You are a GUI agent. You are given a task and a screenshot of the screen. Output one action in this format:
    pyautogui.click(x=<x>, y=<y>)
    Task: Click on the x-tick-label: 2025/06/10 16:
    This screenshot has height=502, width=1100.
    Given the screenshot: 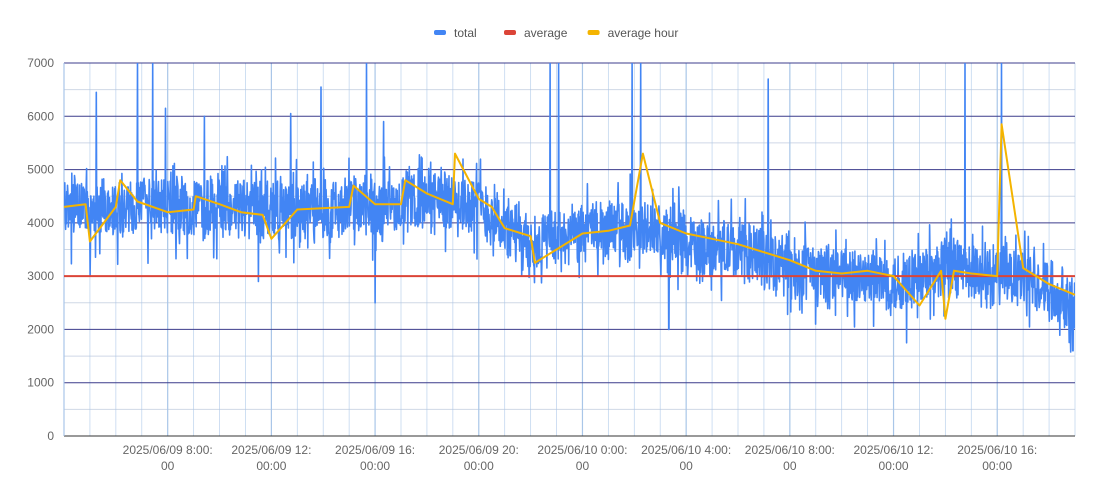 What is the action you would take?
    pyautogui.click(x=997, y=450)
    